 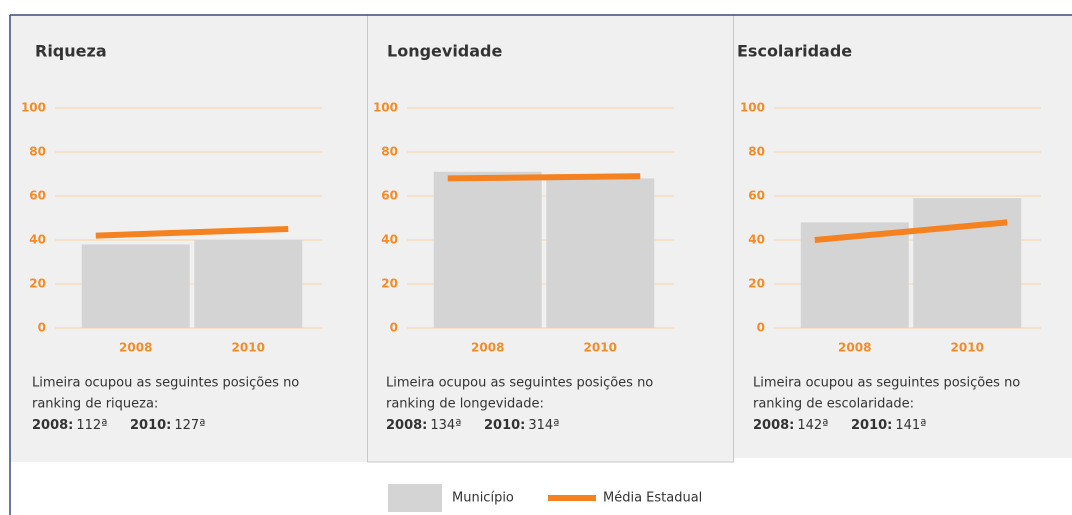 What do you see at coordinates (833, 404) in the screenshot?
I see `annotation: ranking de escolaridade:` at bounding box center [833, 404].